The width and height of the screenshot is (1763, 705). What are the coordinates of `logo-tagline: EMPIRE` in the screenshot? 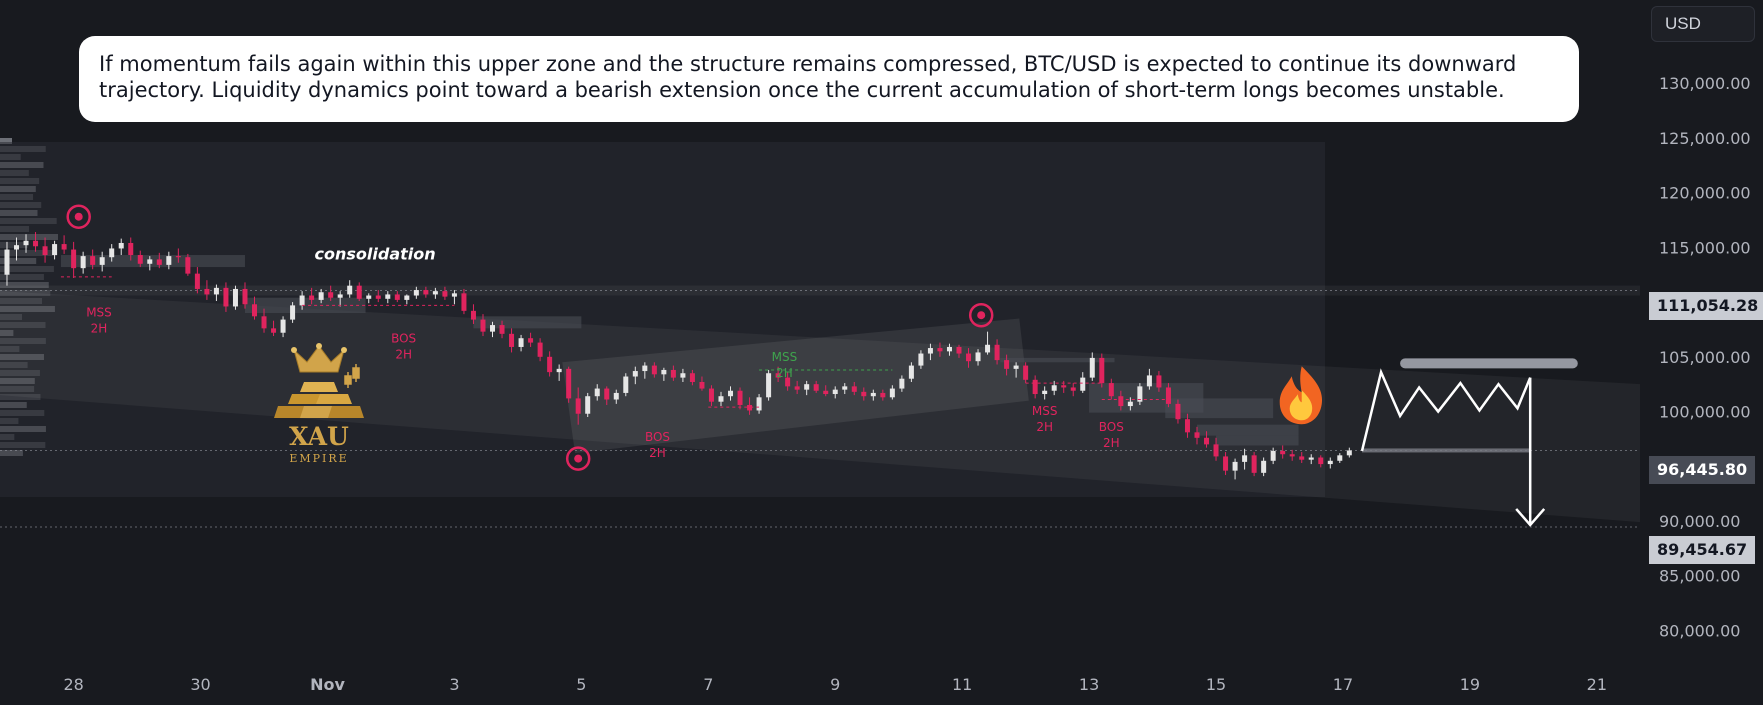 It's located at (319, 458).